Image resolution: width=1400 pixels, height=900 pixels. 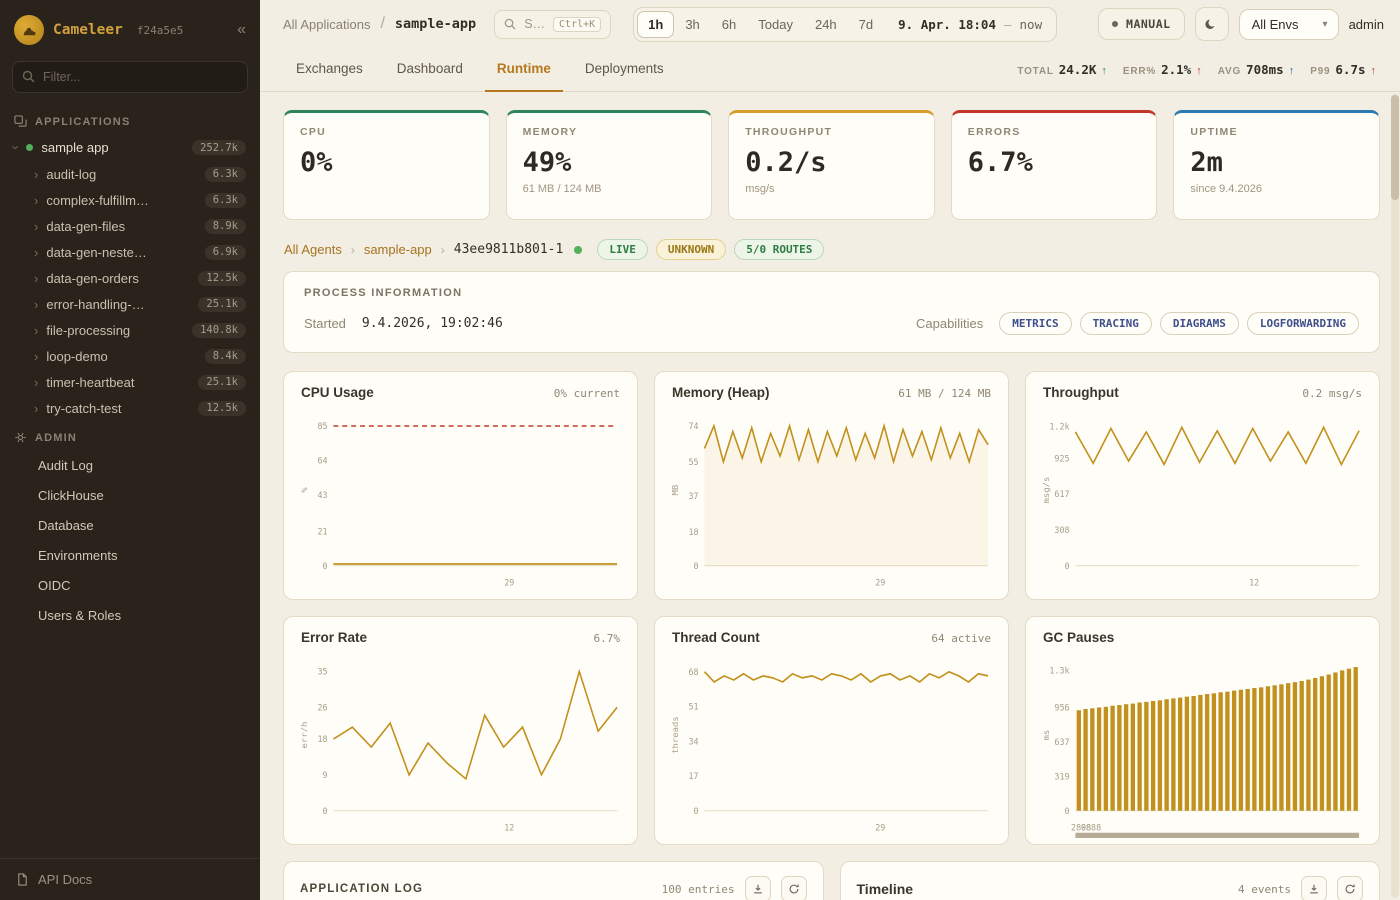 I want to click on count-badge: 8.4k, so click(x=225, y=356).